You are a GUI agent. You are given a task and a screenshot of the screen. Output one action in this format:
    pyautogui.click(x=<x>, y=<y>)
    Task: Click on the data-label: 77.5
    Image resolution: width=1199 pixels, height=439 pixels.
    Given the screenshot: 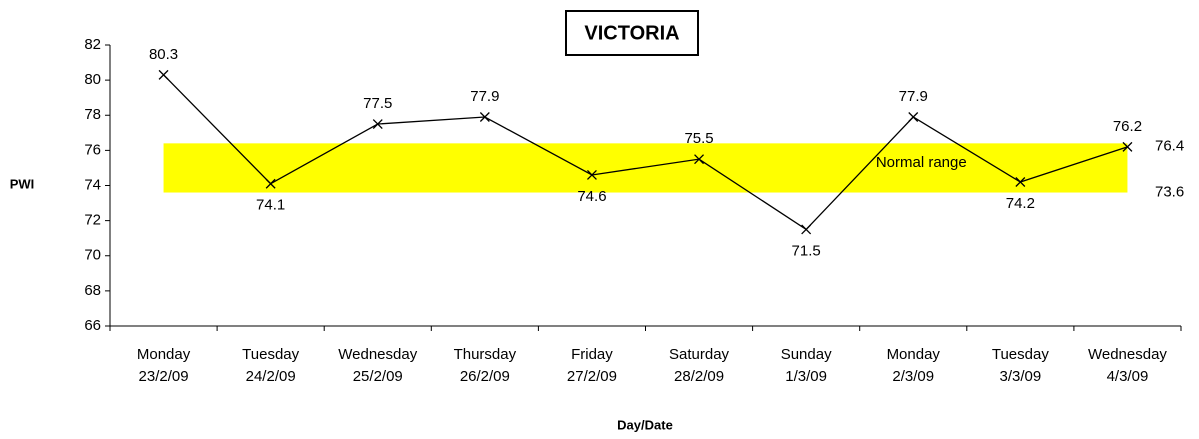 What is the action you would take?
    pyautogui.click(x=377, y=103)
    